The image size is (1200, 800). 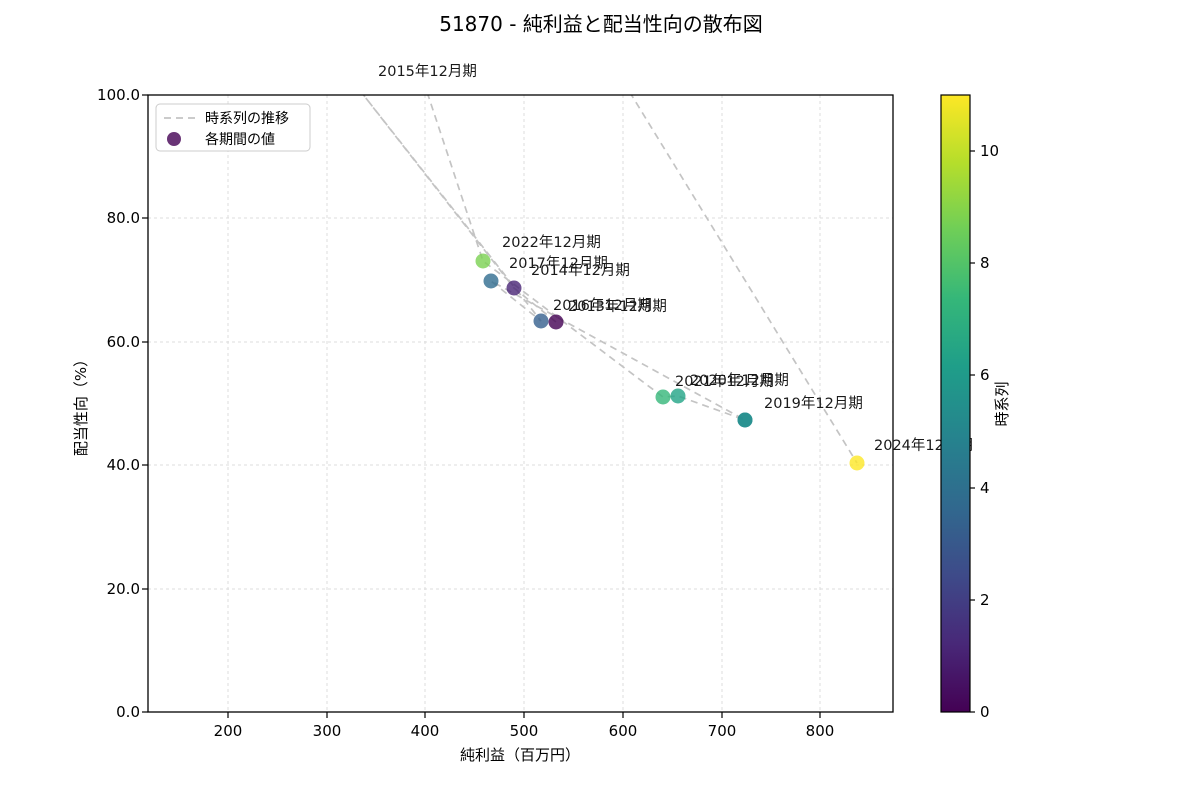 What do you see at coordinates (739, 380) in the screenshot?
I see `annotation-2020: 2020年12月期` at bounding box center [739, 380].